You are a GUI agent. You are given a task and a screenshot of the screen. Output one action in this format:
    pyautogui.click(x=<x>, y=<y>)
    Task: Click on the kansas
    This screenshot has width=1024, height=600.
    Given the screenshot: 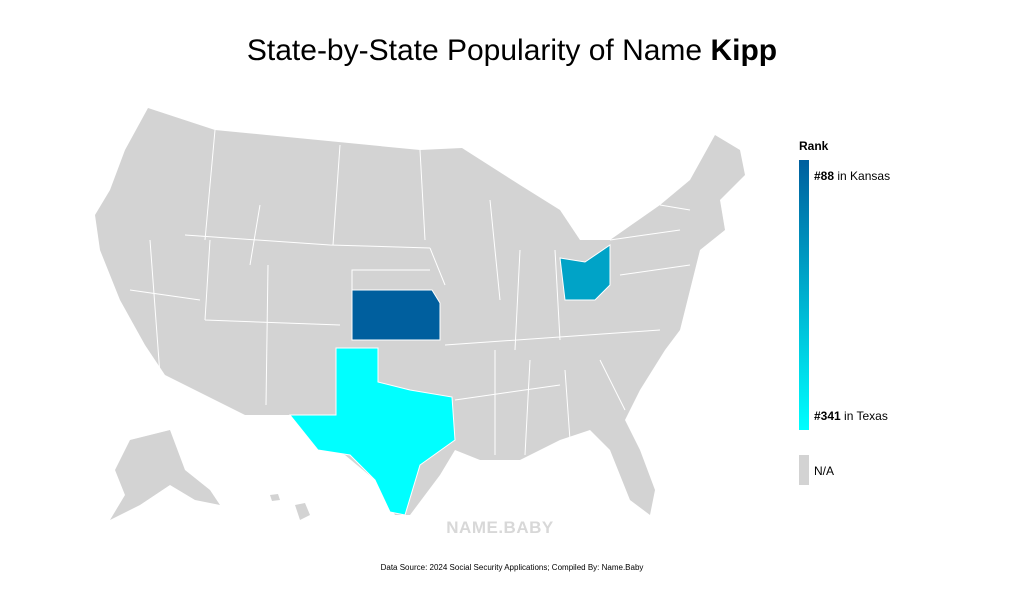 What is the action you would take?
    pyautogui.click(x=396, y=315)
    